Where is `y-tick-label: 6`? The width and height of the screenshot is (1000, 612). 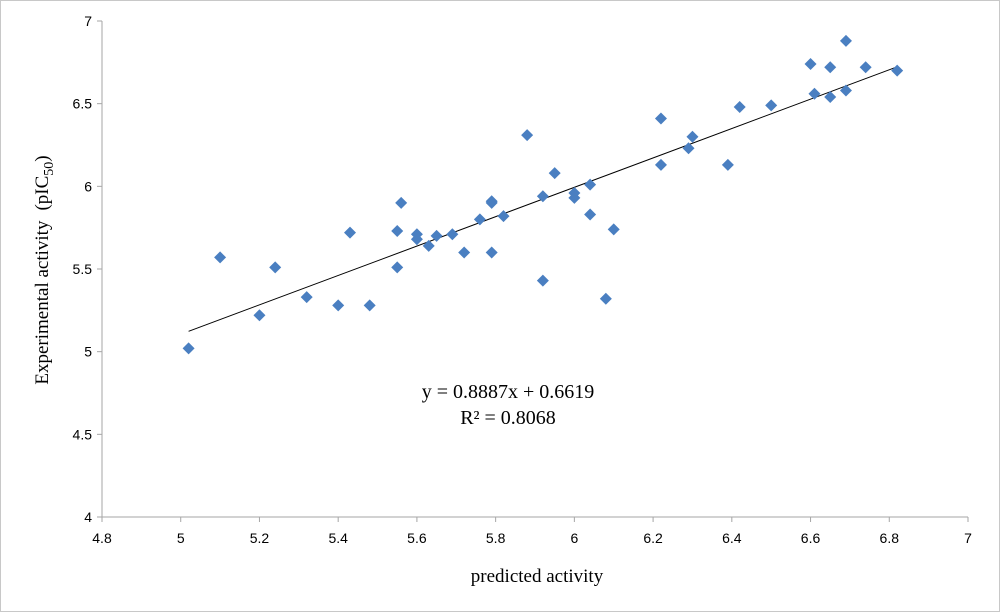
y-tick-label: 6 is located at coordinates (88, 186).